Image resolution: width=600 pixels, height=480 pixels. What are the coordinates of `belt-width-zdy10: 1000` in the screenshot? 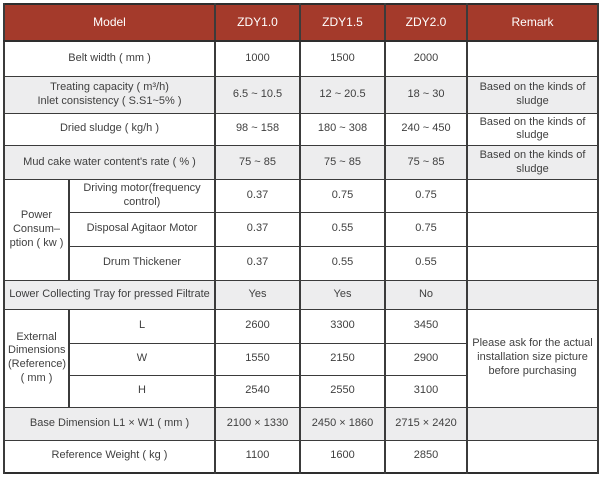 It's located at (257, 58).